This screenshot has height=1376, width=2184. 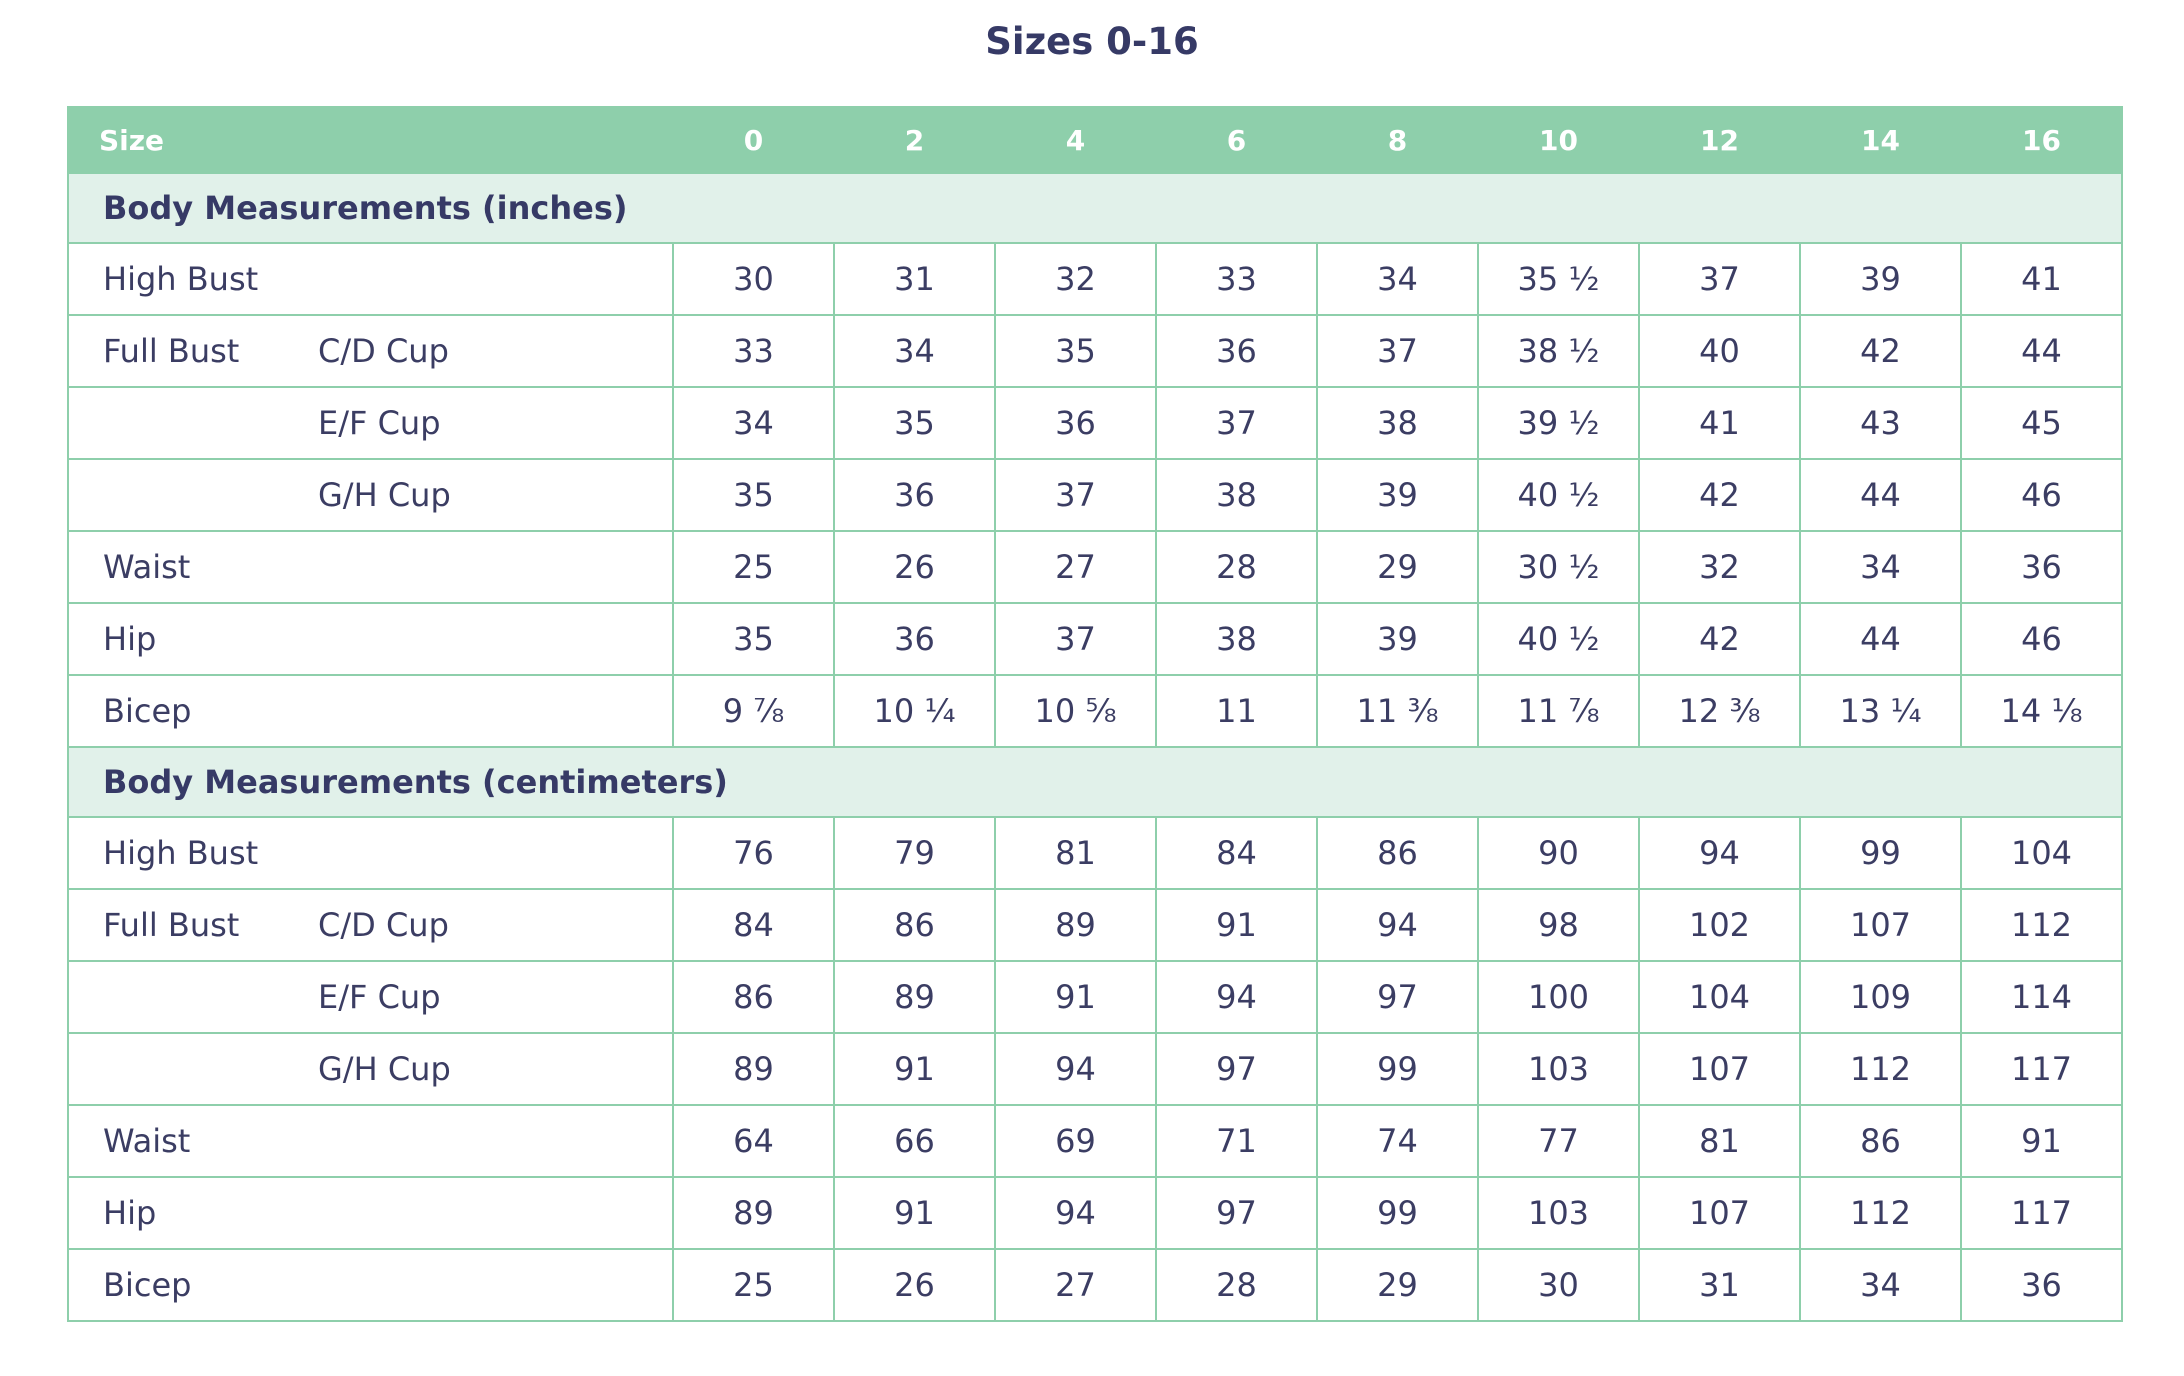 What do you see at coordinates (1075, 1141) in the screenshot?
I see `value-cell: 69` at bounding box center [1075, 1141].